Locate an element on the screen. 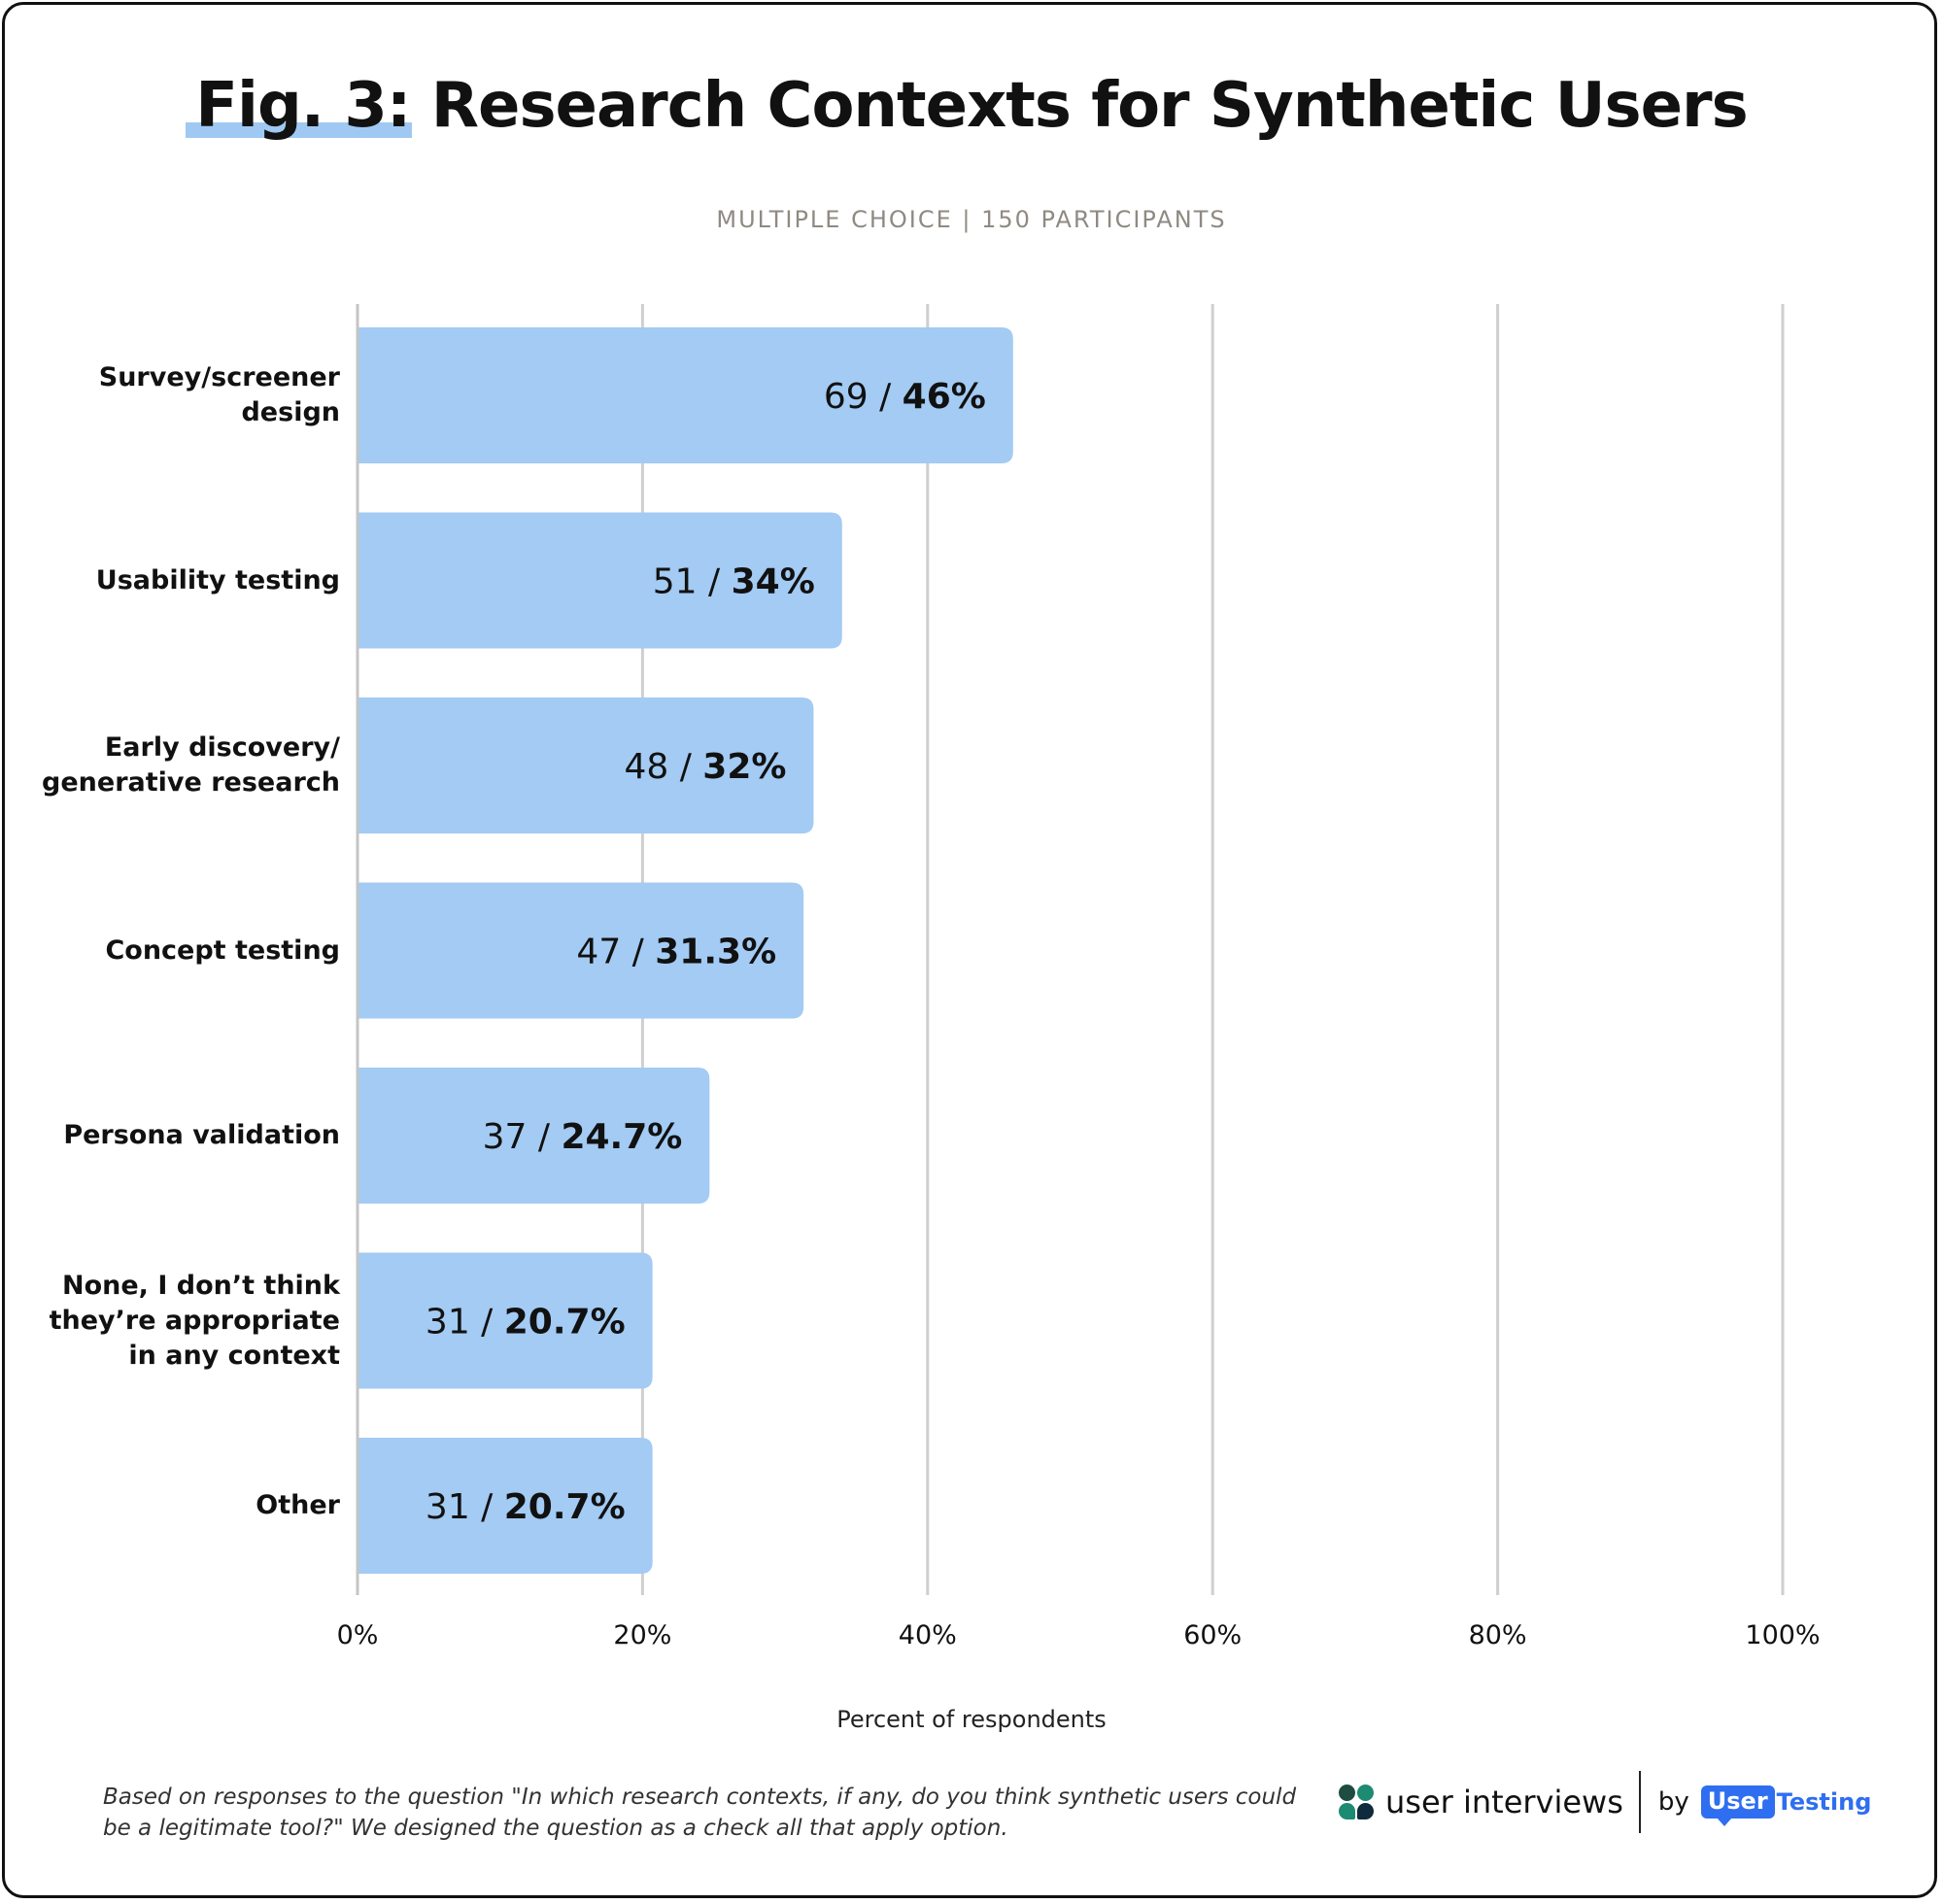 The height and width of the screenshot is (1904, 1943). bar-percent: 31.3% is located at coordinates (716, 952).